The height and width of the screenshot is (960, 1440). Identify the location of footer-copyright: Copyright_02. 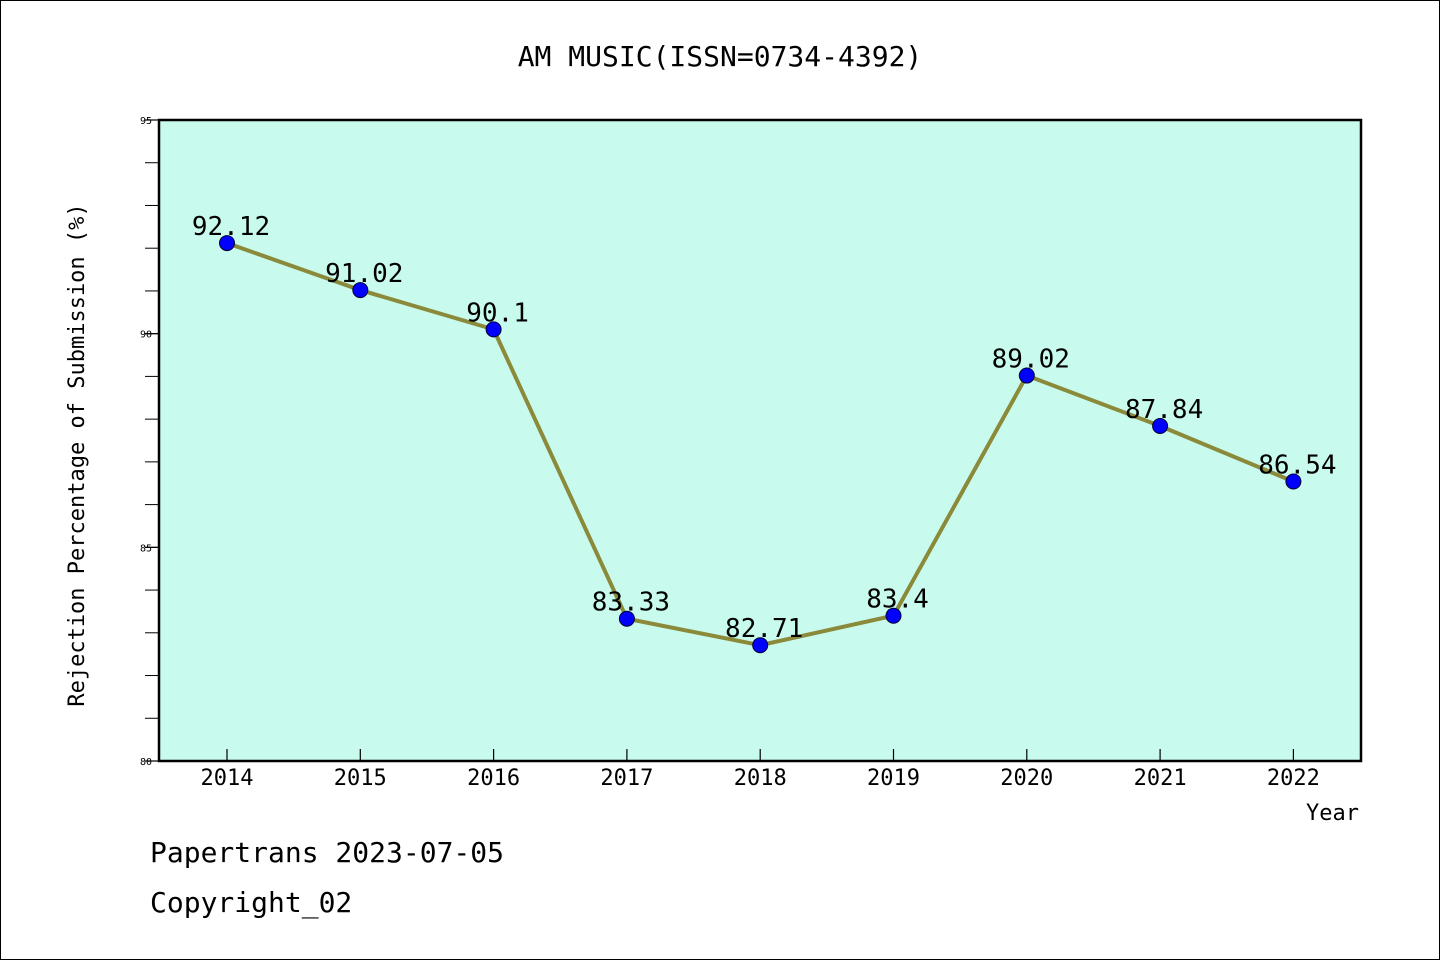
(251, 902).